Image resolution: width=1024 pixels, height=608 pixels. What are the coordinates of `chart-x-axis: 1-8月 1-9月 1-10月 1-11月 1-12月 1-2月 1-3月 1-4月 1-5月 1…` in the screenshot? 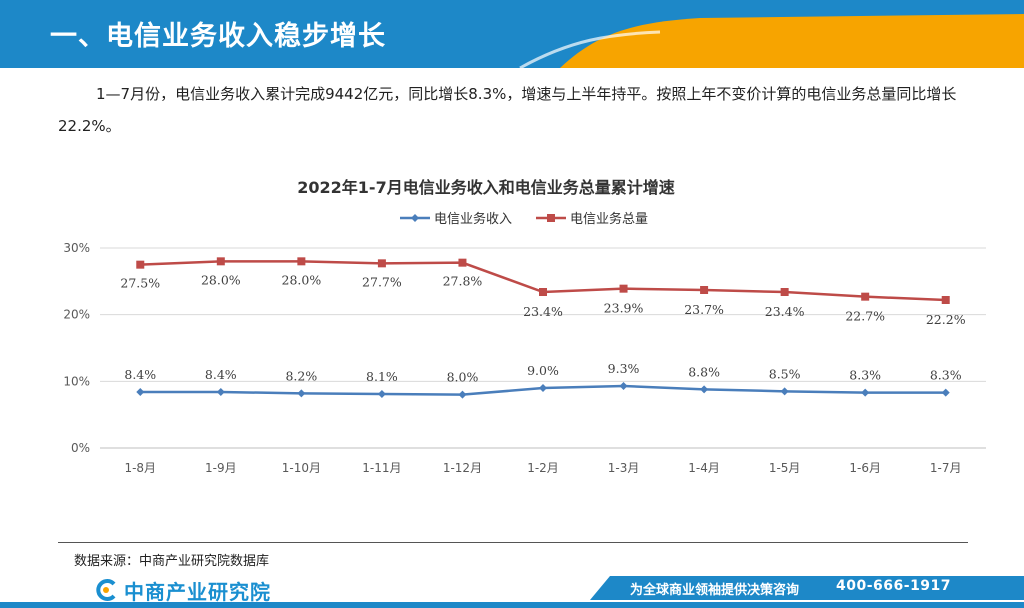 It's located at (542, 468).